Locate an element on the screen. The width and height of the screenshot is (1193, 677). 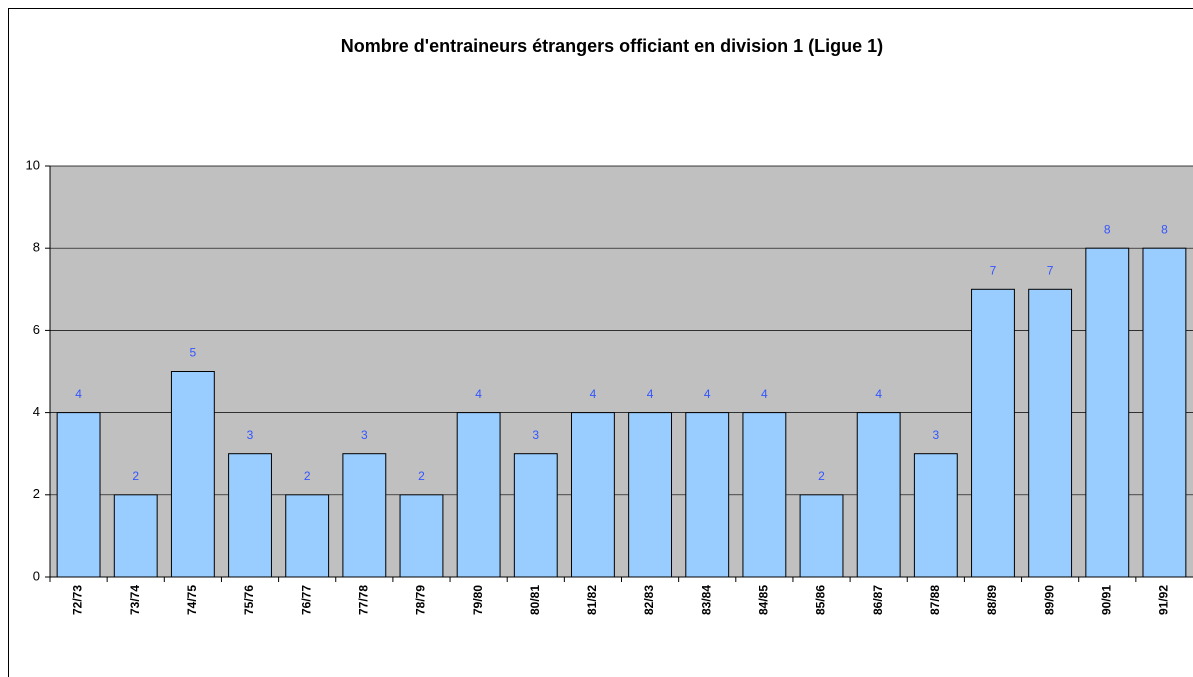
x-tick-label: 88/89 is located at coordinates (992, 600).